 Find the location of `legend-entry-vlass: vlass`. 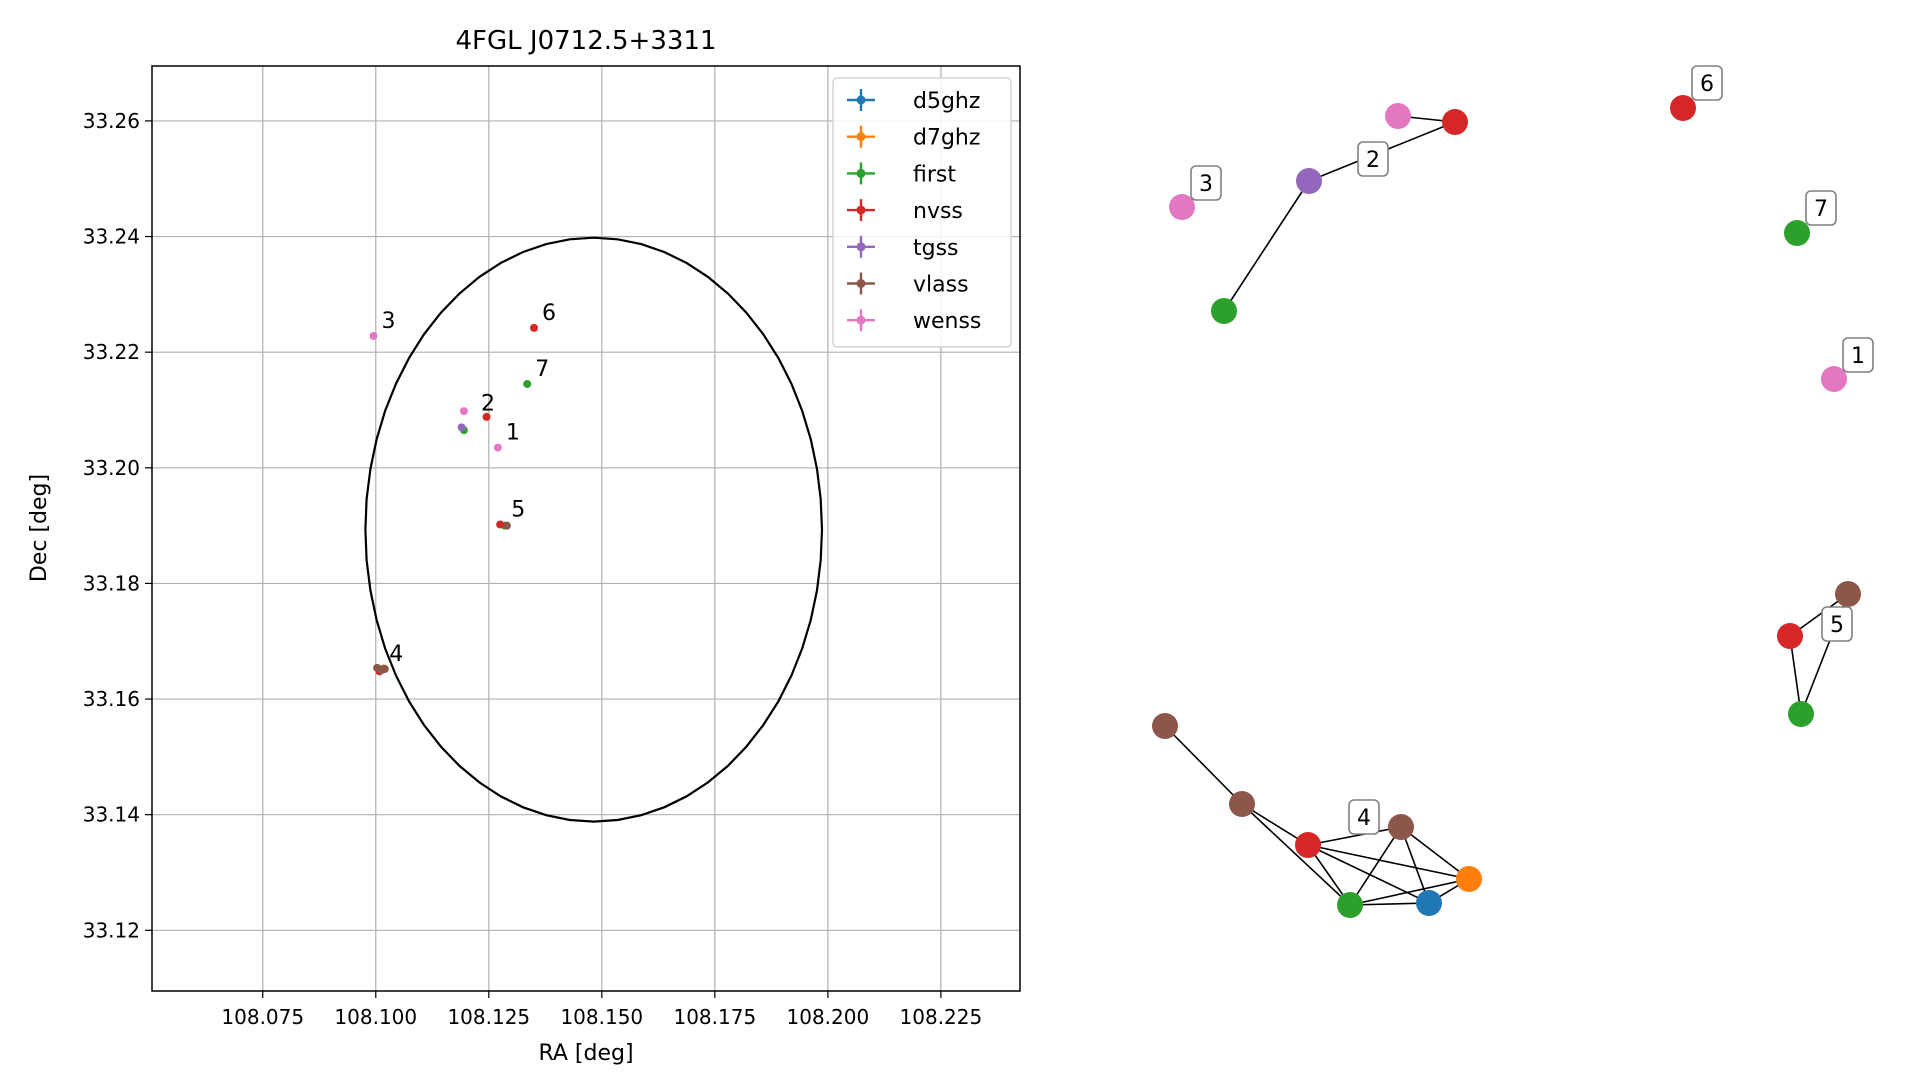

legend-entry-vlass: vlass is located at coordinates (908, 285).